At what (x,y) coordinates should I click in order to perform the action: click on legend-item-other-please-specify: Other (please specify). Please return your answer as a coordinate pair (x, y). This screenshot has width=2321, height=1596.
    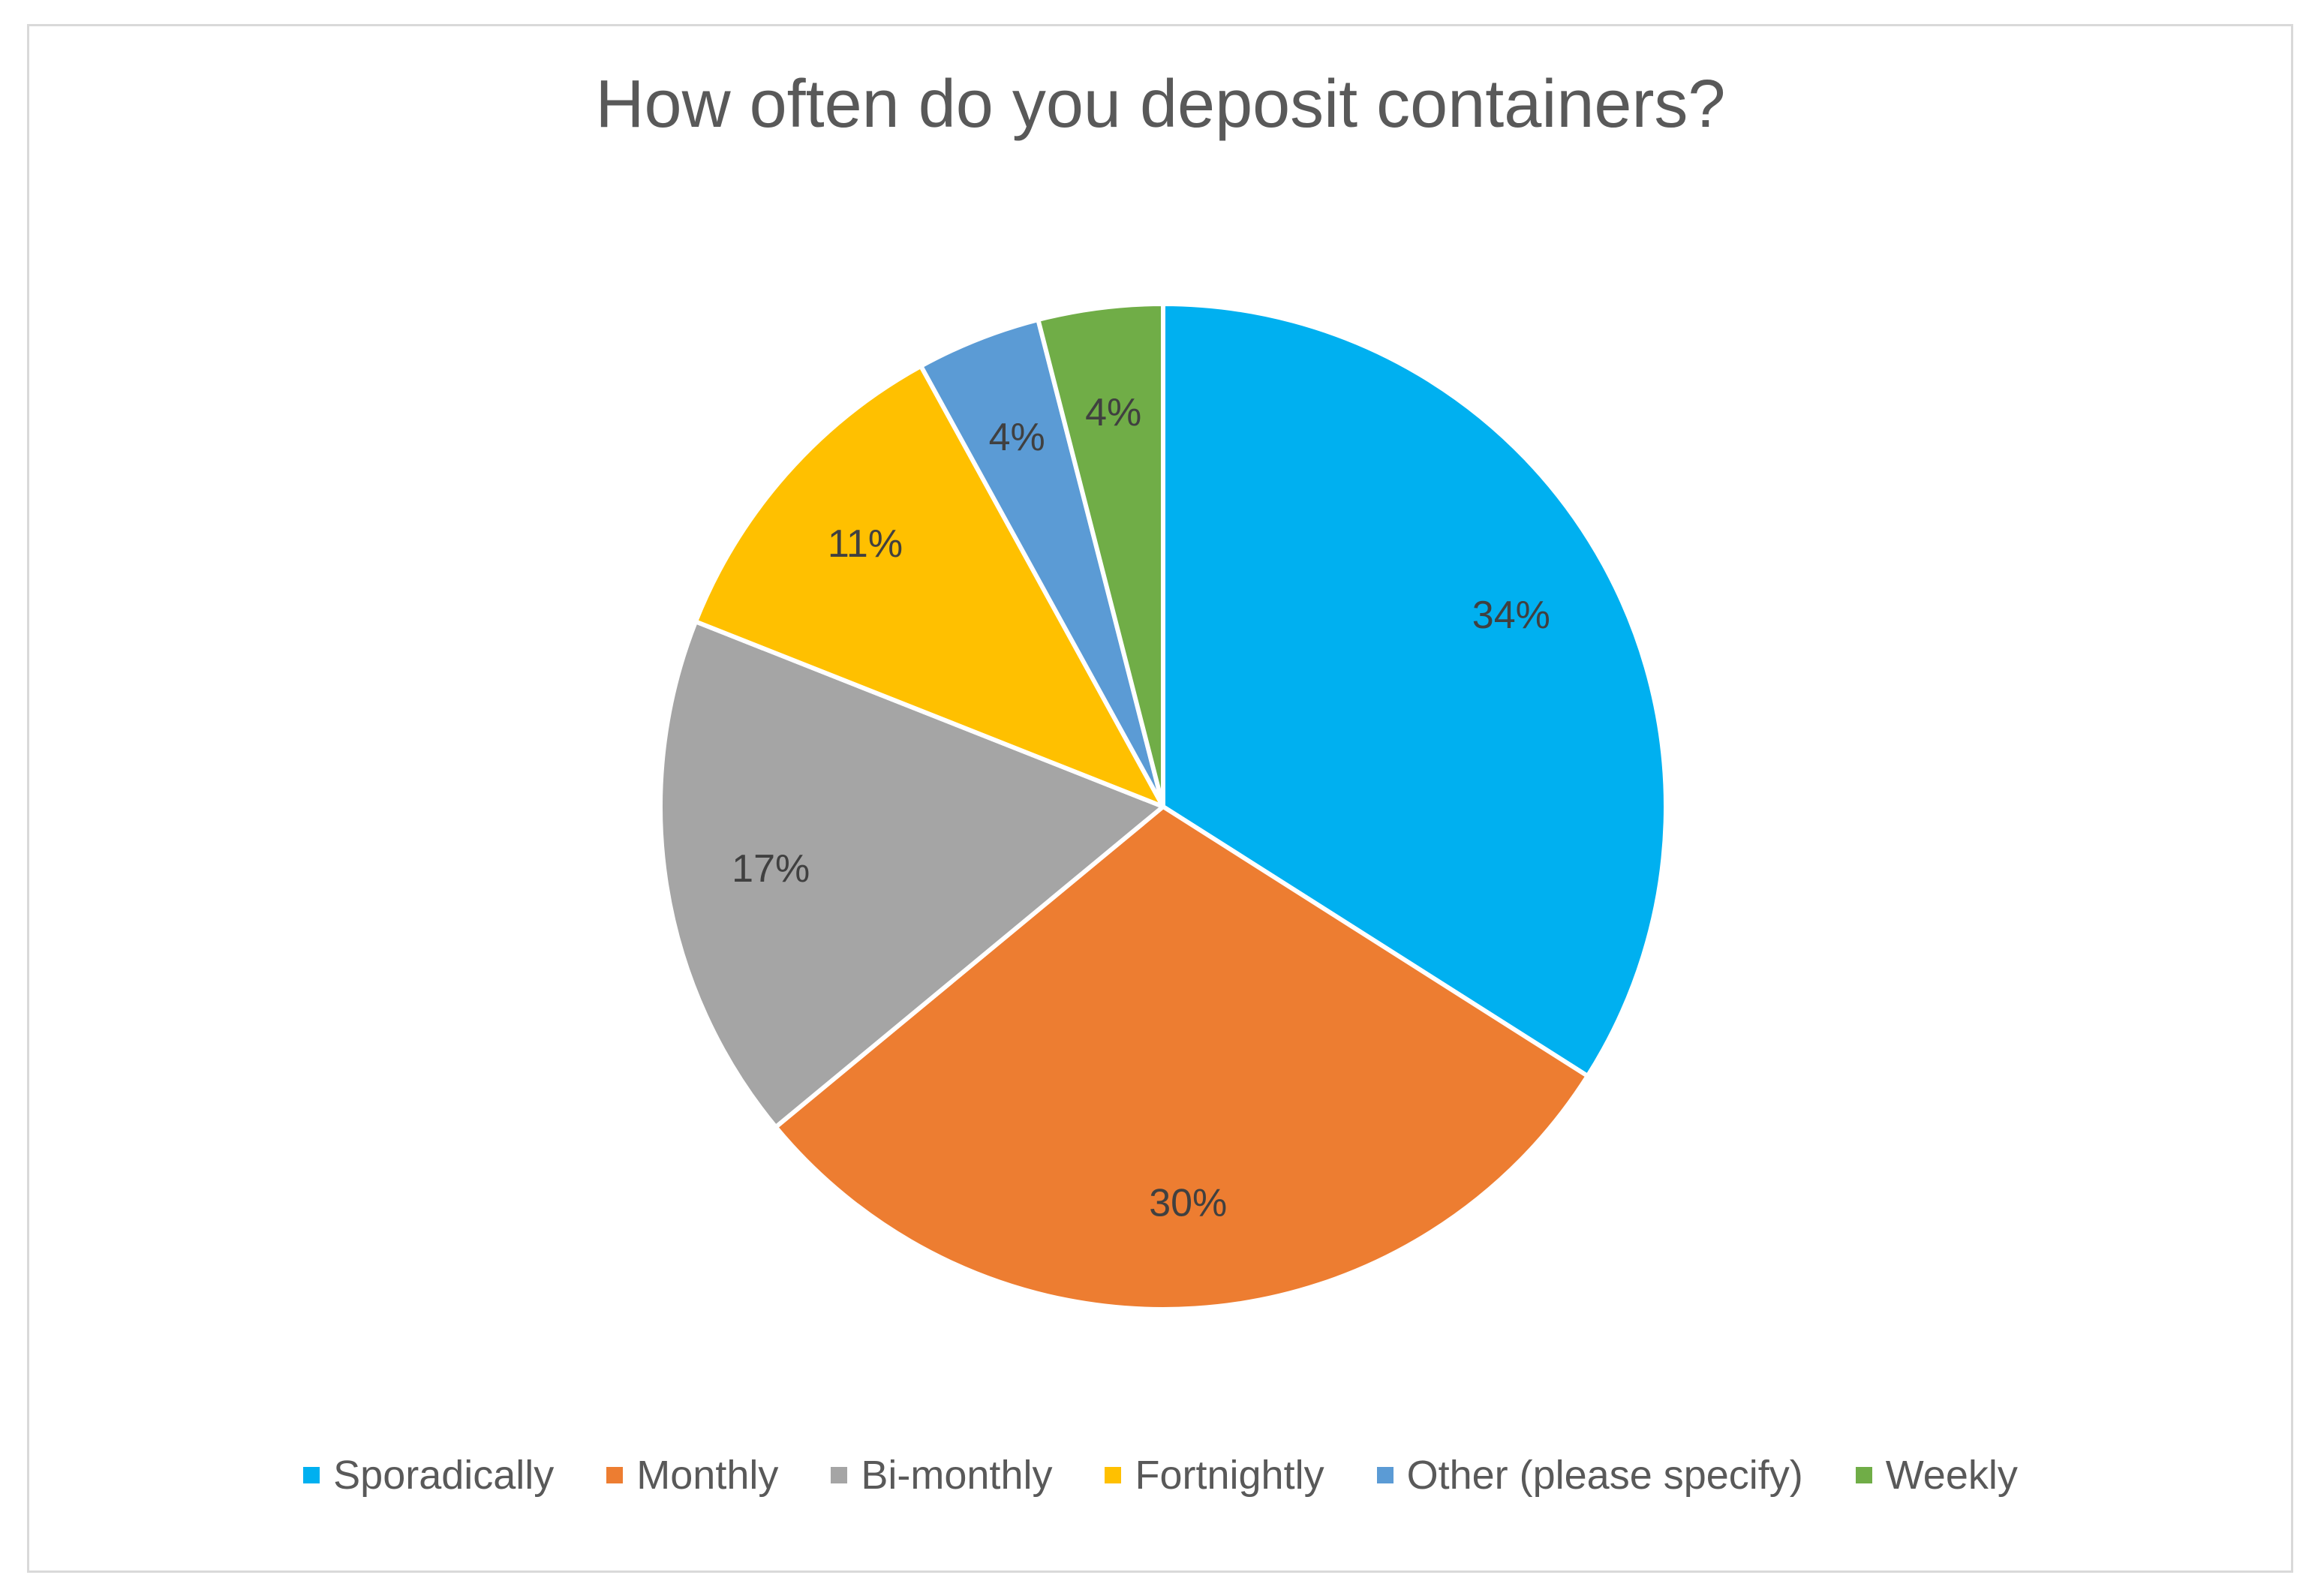
    Looking at the image, I should click on (1589, 1475).